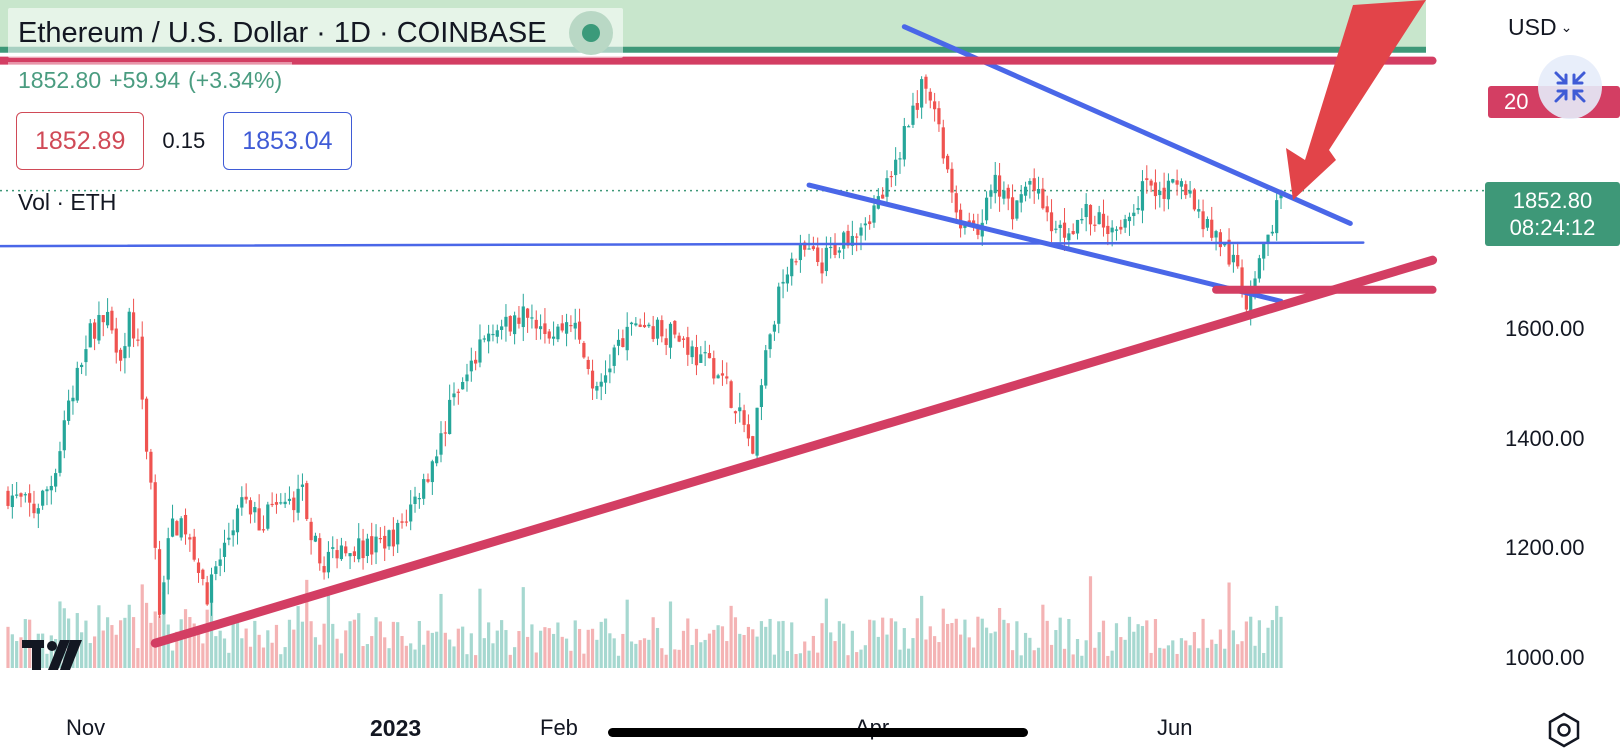 The width and height of the screenshot is (1624, 750). Describe the element at coordinates (1356, 100) in the screenshot. I see `annotation-arrow` at that location.